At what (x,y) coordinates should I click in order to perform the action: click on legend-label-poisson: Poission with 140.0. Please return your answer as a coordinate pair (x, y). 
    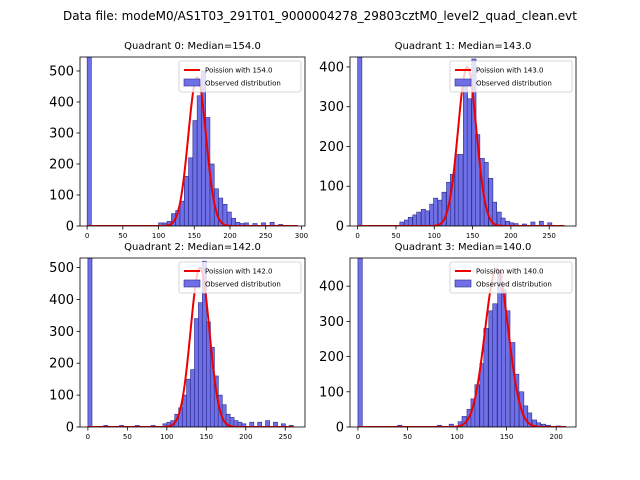
    Looking at the image, I should click on (510, 272).